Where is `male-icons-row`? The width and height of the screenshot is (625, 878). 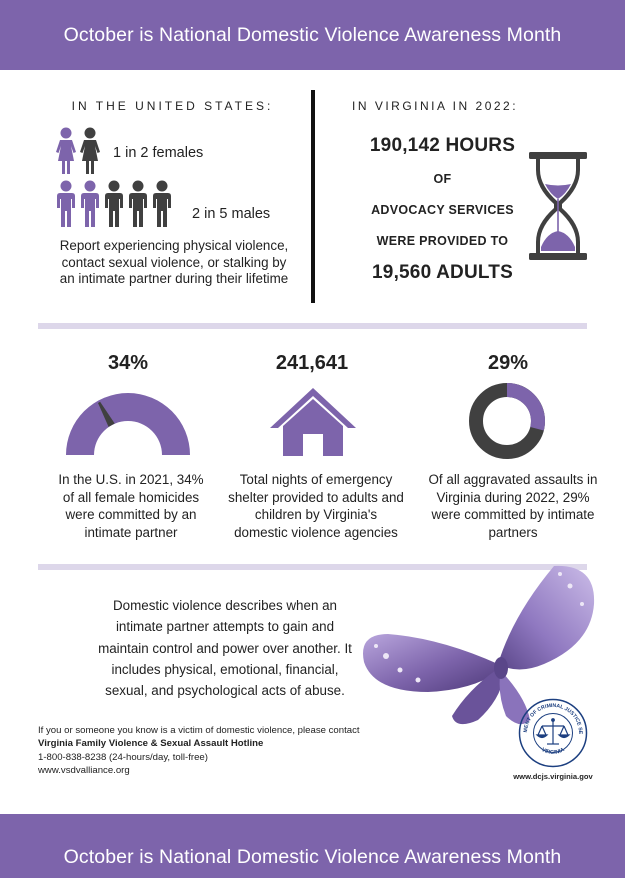
male-icons-row is located at coordinates (115, 204).